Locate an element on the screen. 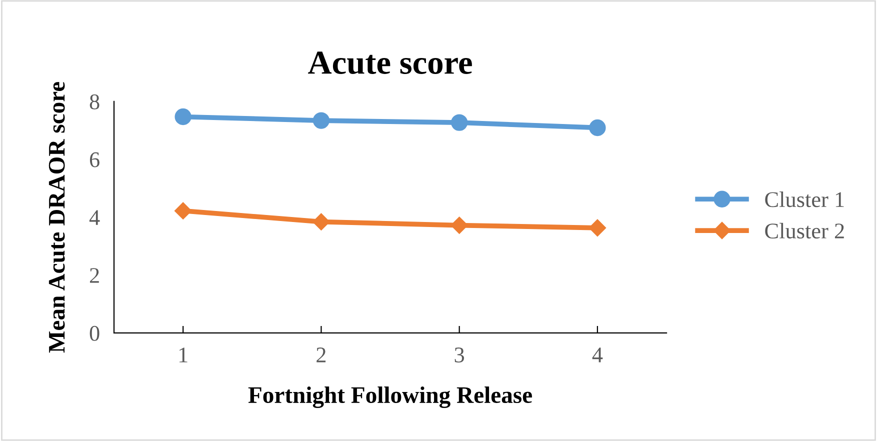 The height and width of the screenshot is (441, 877). x-axis-title: Fortnight Following Release is located at coordinates (390, 397).